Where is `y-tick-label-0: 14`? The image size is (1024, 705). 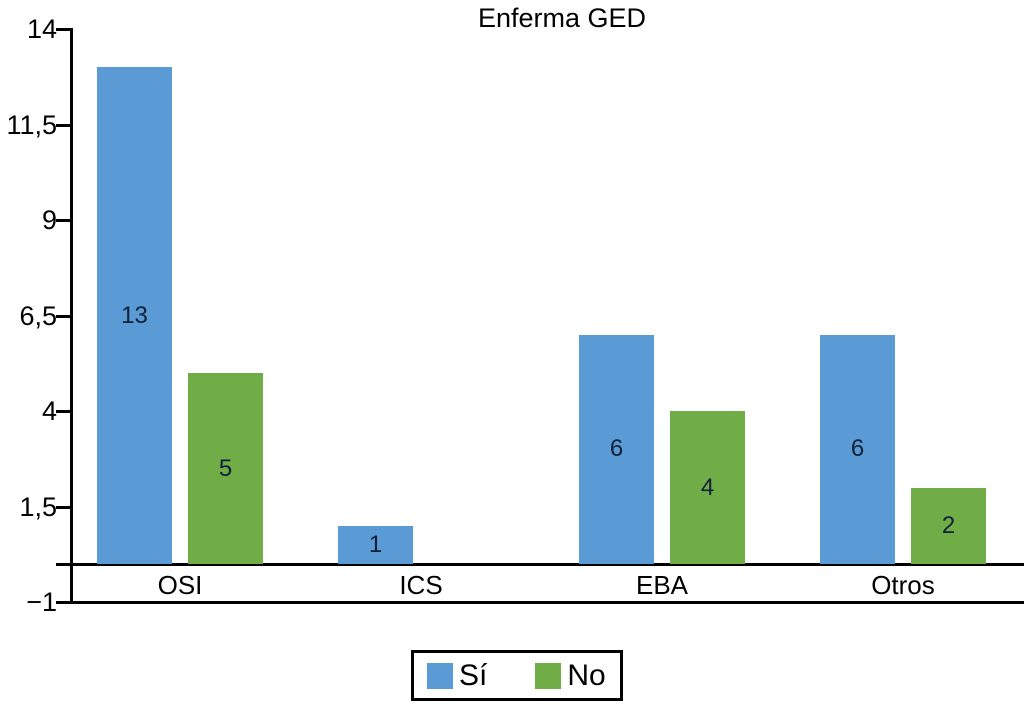
y-tick-label-0: 14 is located at coordinates (41, 29).